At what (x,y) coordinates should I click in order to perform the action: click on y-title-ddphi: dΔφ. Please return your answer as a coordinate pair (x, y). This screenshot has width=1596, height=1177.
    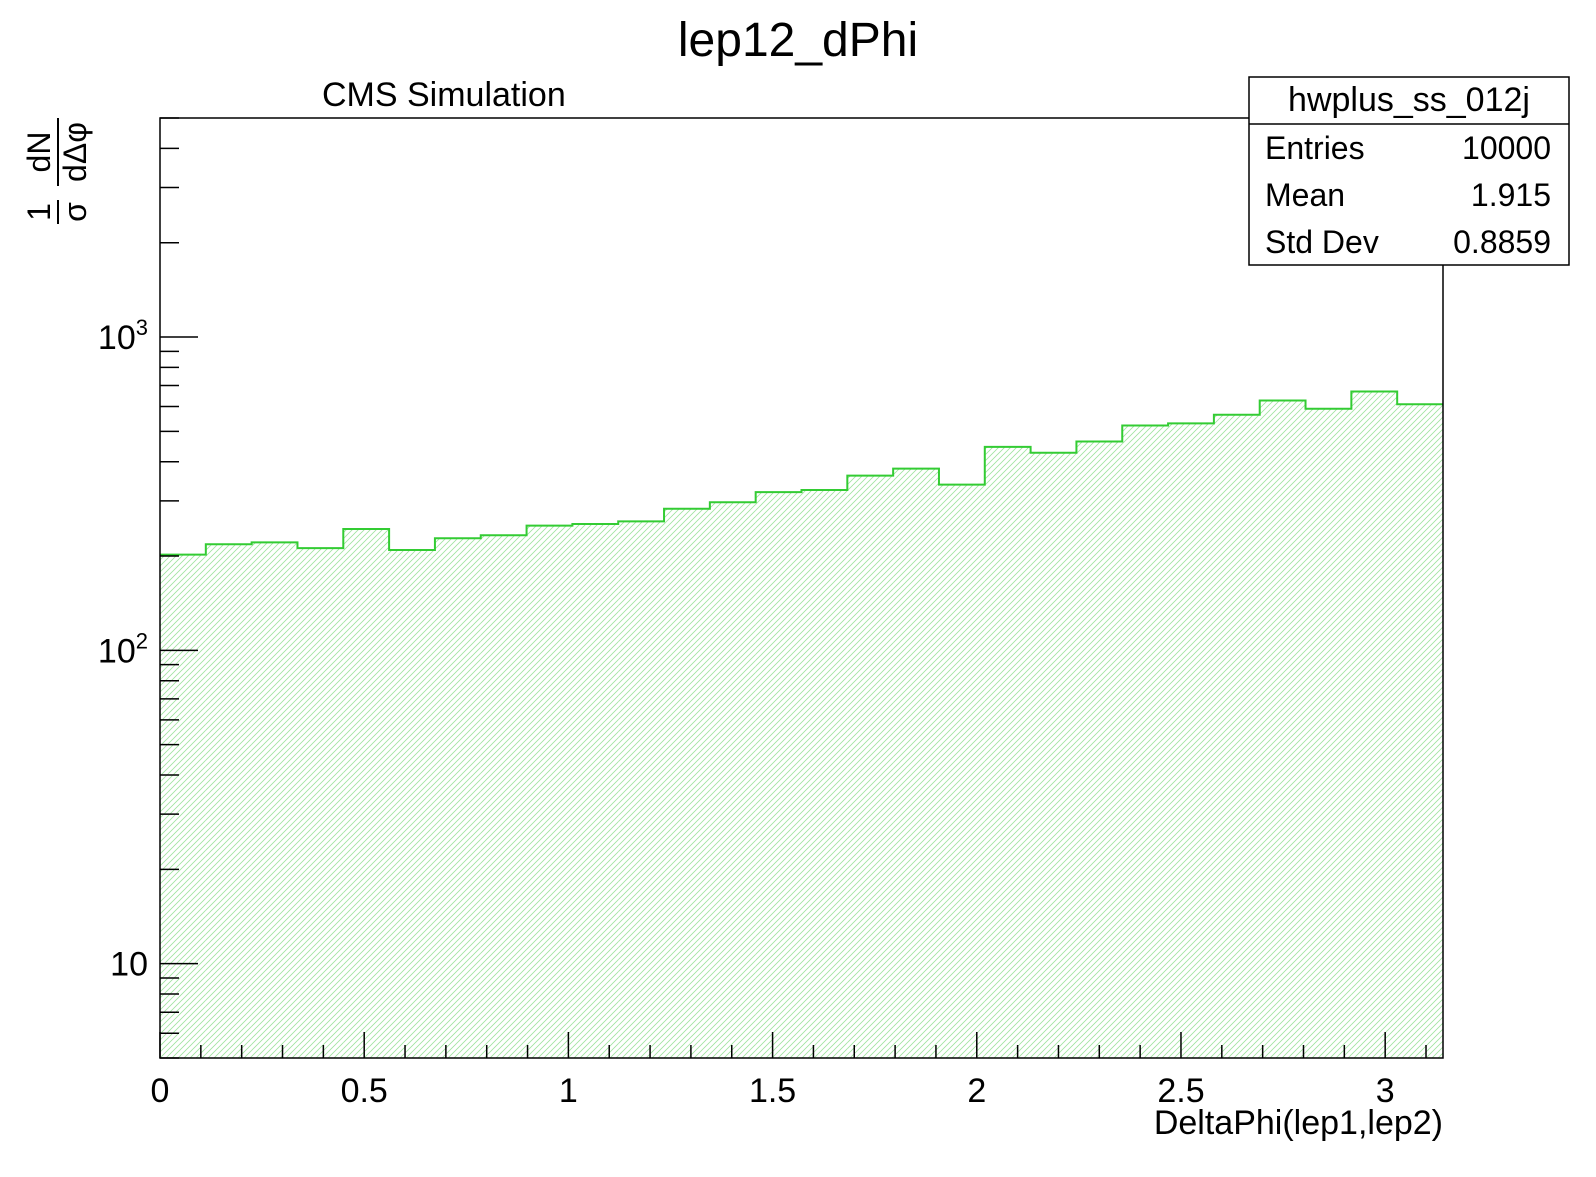
    Looking at the image, I should click on (75, 152).